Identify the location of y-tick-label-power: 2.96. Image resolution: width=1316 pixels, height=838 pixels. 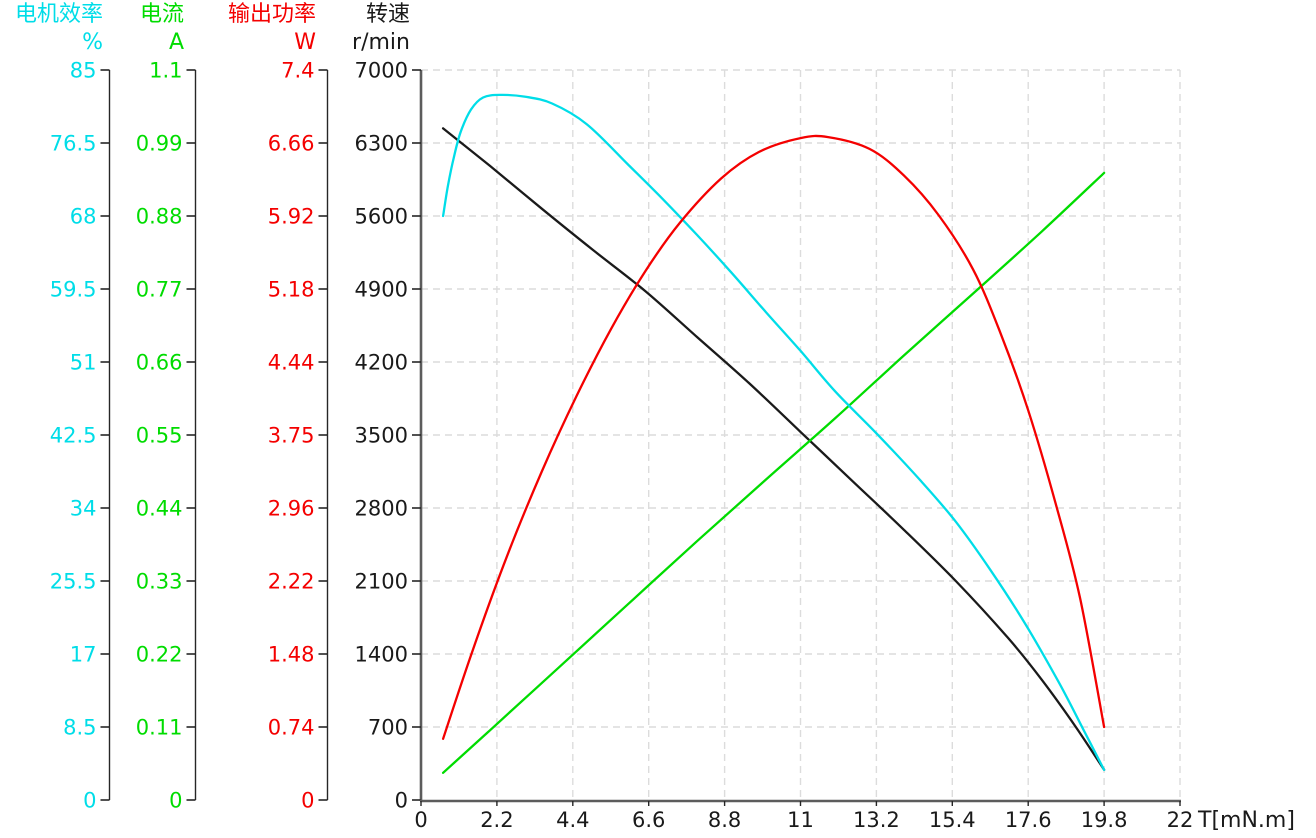
(291, 509).